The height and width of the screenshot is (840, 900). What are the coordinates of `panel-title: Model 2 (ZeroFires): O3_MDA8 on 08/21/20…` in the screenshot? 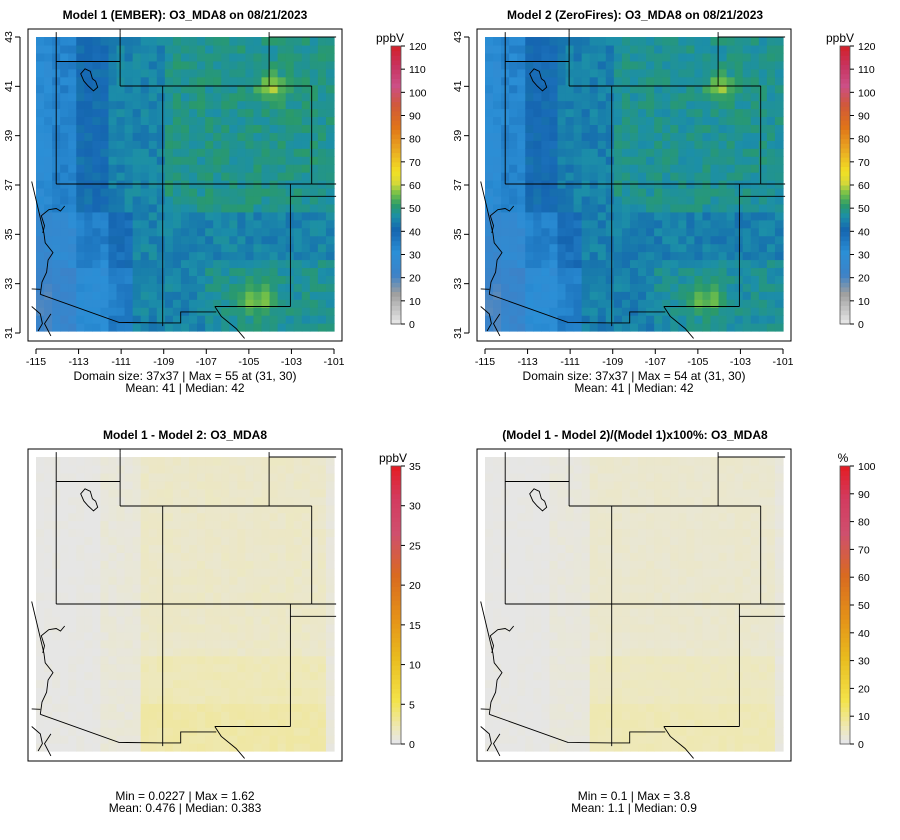 It's located at (635, 15).